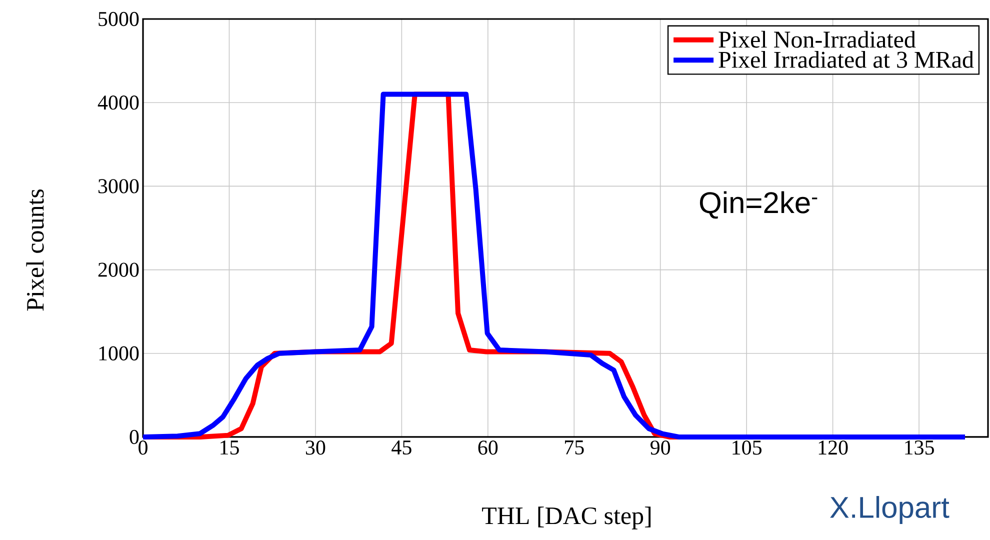 Image resolution: width=990 pixels, height=540 pixels. Describe the element at coordinates (890, 510) in the screenshot. I see `text: X.Llopart` at that location.